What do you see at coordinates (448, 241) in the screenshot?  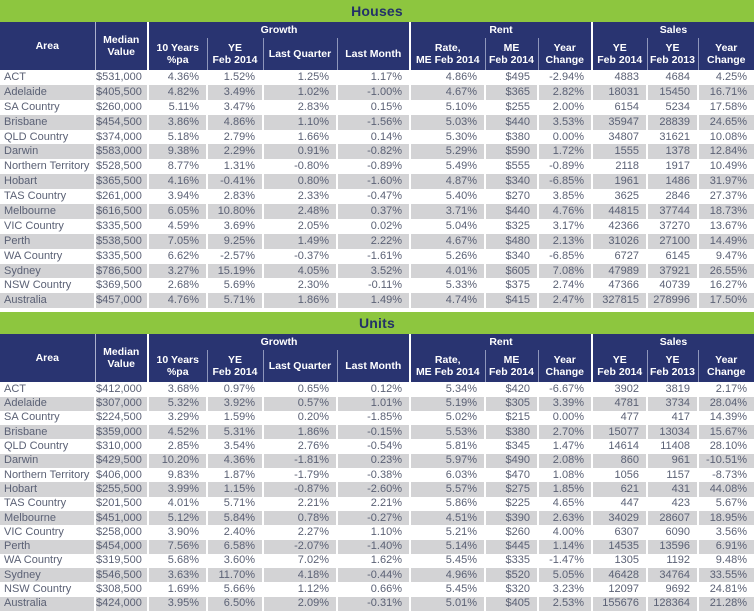 I see `value-cell: 4.67%` at bounding box center [448, 241].